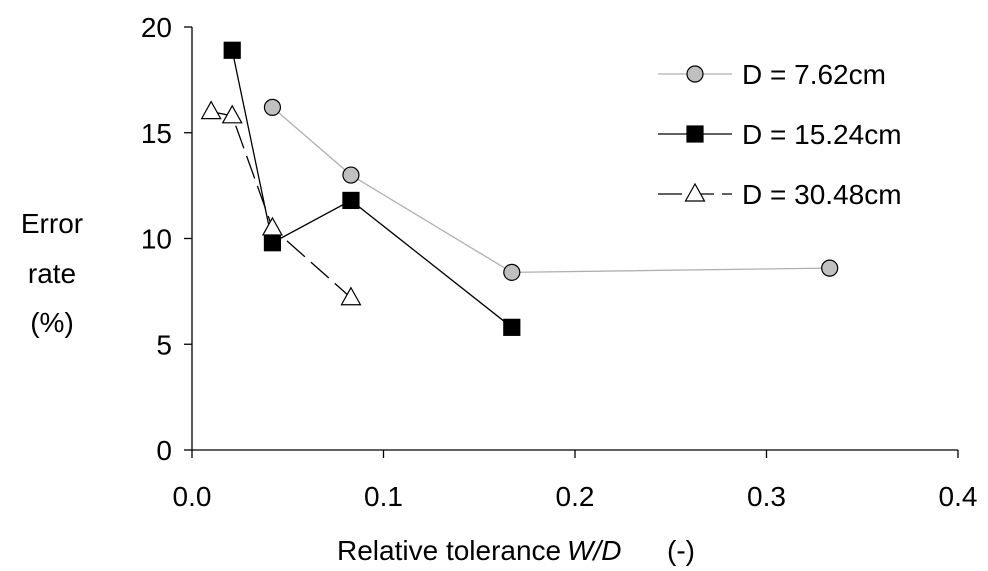  Describe the element at coordinates (164, 450) in the screenshot. I see `y-tick-label: 0` at that location.